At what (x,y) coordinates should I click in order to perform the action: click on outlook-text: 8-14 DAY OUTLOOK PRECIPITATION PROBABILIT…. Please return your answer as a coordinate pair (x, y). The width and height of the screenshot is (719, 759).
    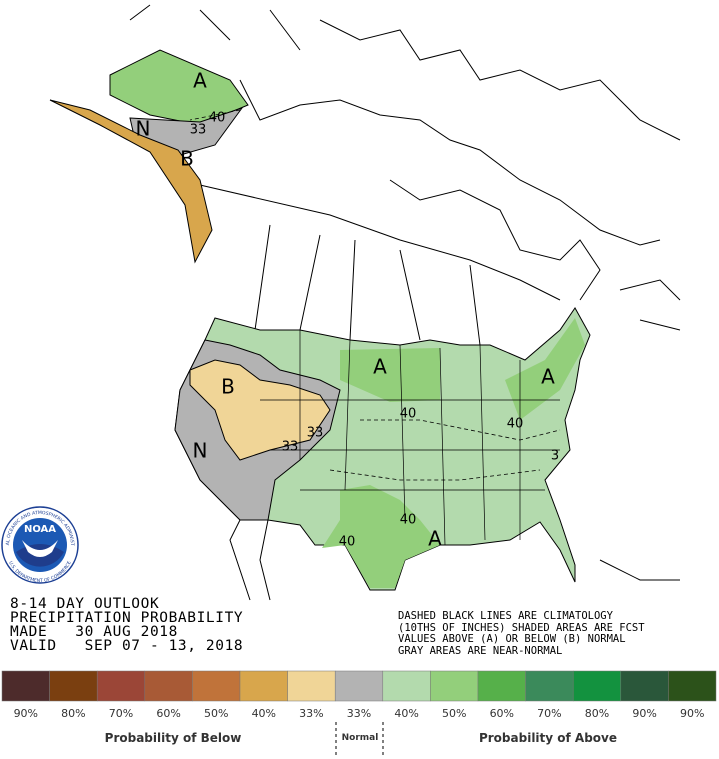
    Looking at the image, I should click on (127, 625).